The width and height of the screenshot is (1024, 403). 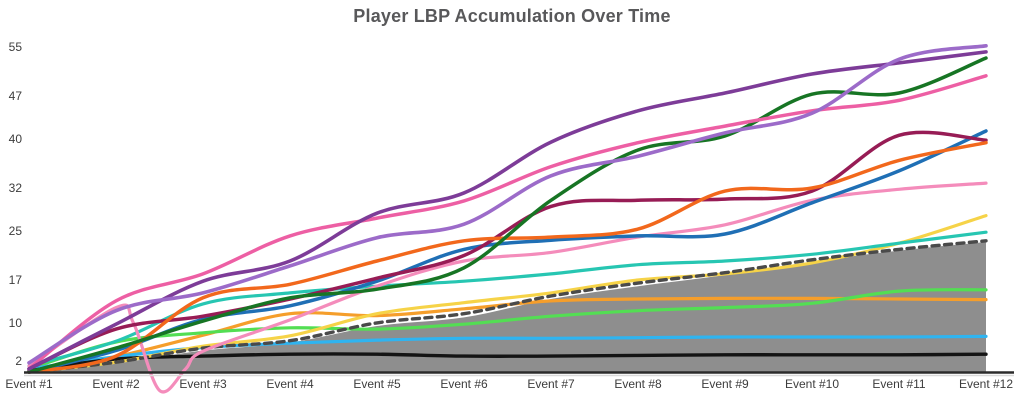 What do you see at coordinates (551, 384) in the screenshot?
I see `x-axis-label: Event #7` at bounding box center [551, 384].